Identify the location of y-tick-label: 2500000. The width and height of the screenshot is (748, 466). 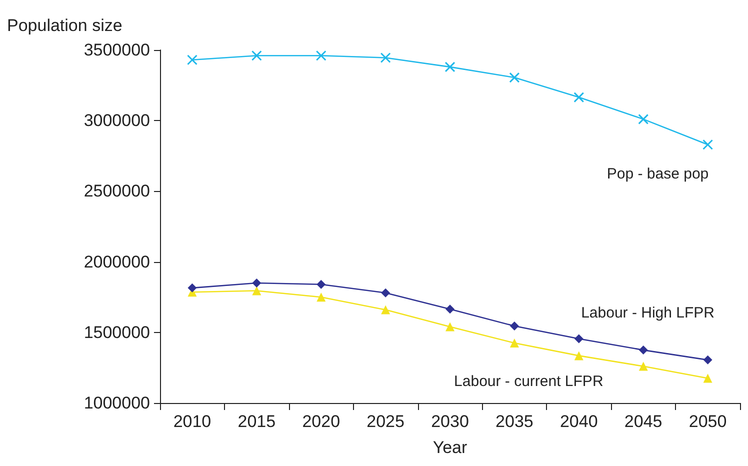
(117, 191).